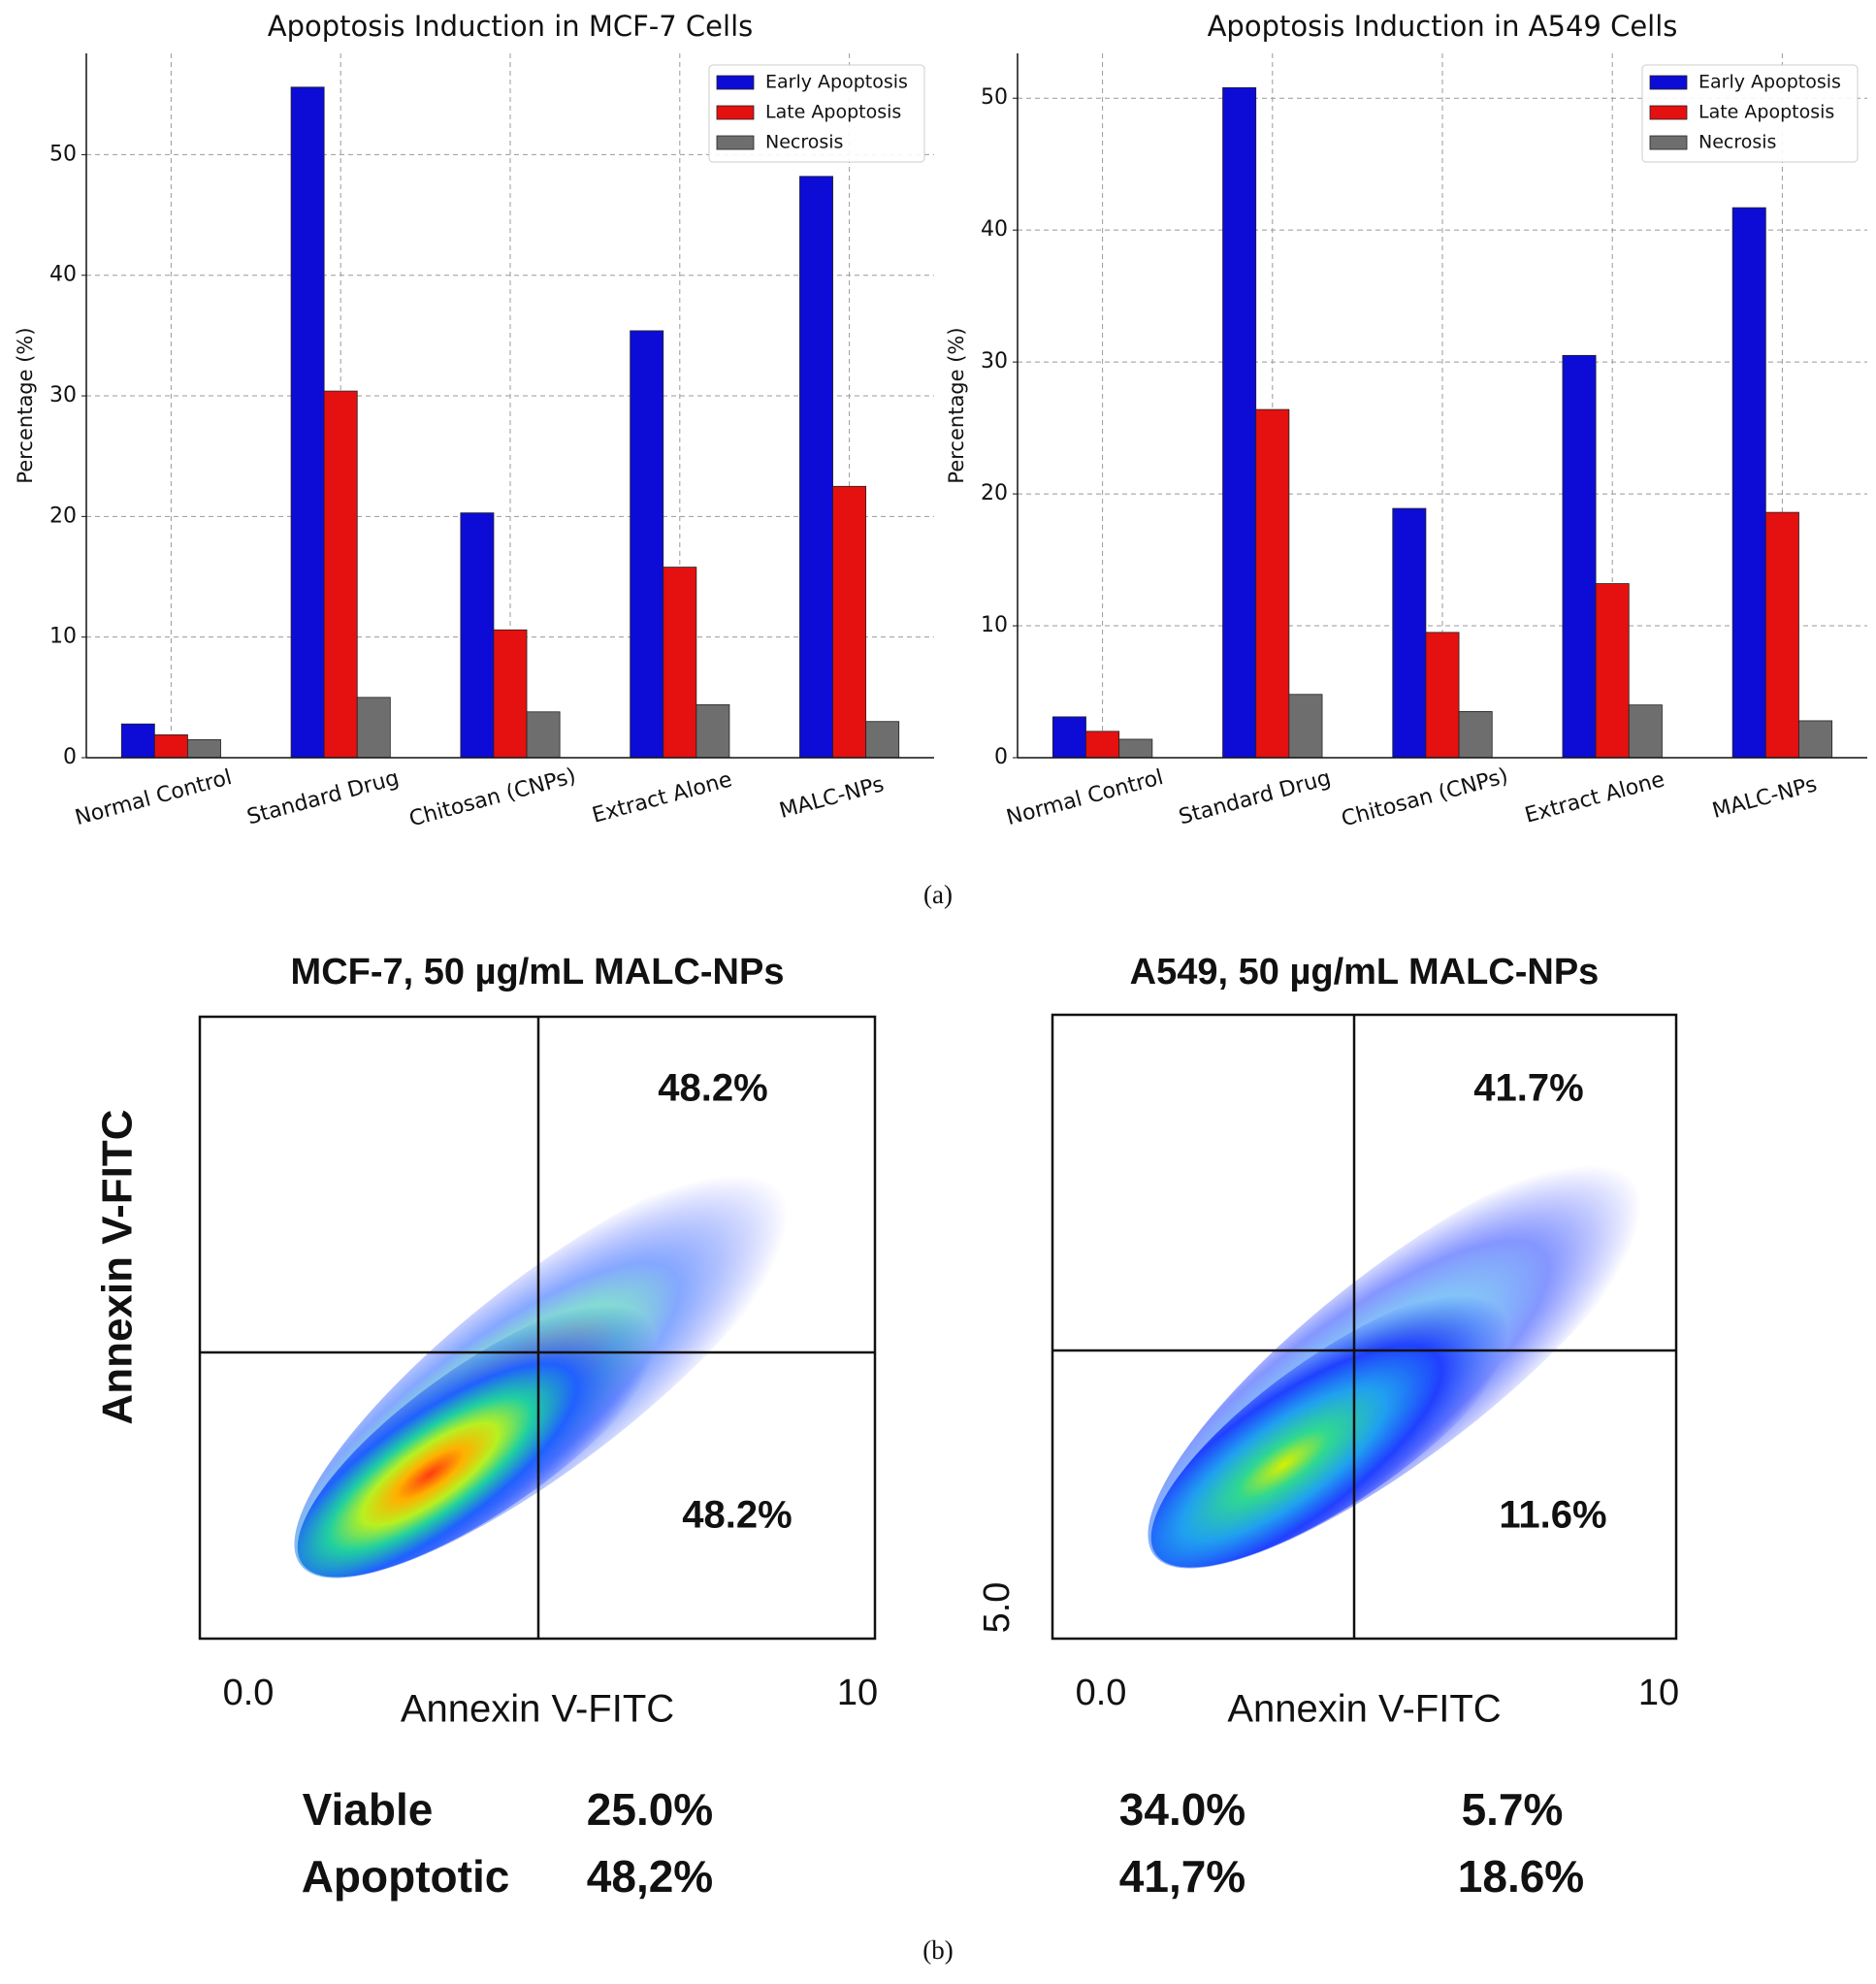 This screenshot has height=1984, width=1876. I want to click on flow-title: MCF-7, 50 µg/mL MALC-NPs, so click(538, 972).